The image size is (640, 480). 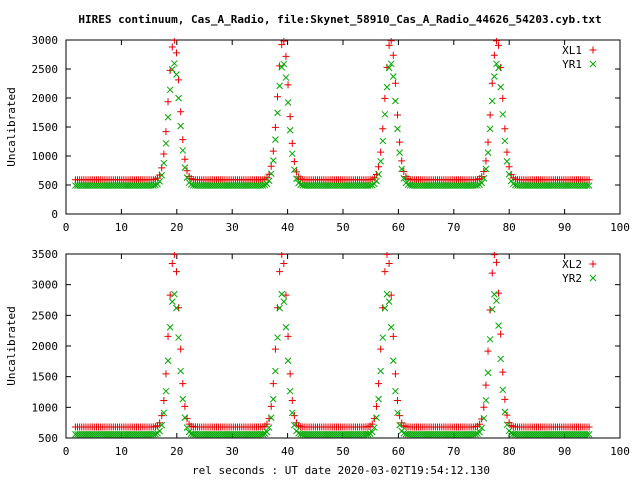 What do you see at coordinates (572, 278) in the screenshot?
I see `legend-label: YR2` at bounding box center [572, 278].